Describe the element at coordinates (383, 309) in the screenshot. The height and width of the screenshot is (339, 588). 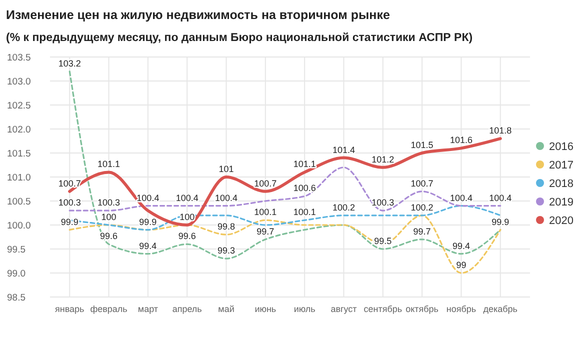
I see `x-tick-label: сентябрь` at that location.